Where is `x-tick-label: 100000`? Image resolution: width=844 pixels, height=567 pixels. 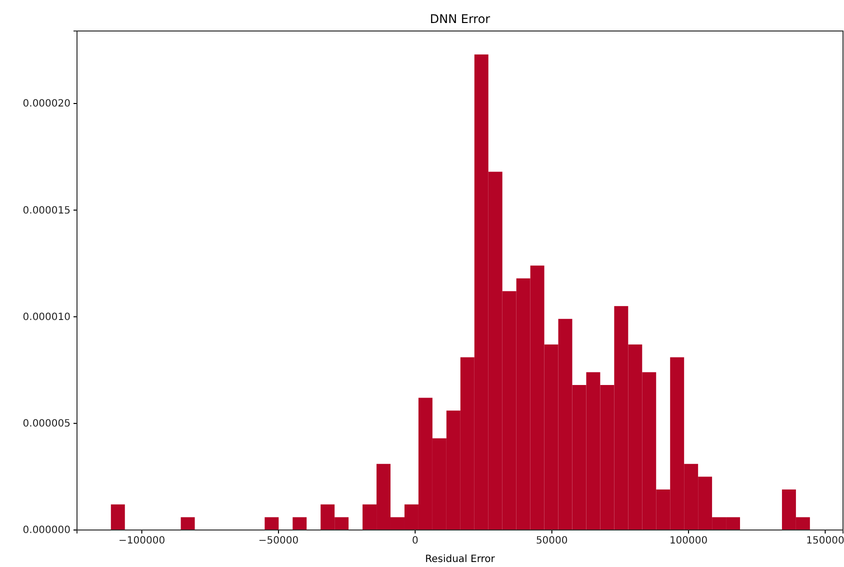
x-tick-label: 100000 is located at coordinates (688, 541).